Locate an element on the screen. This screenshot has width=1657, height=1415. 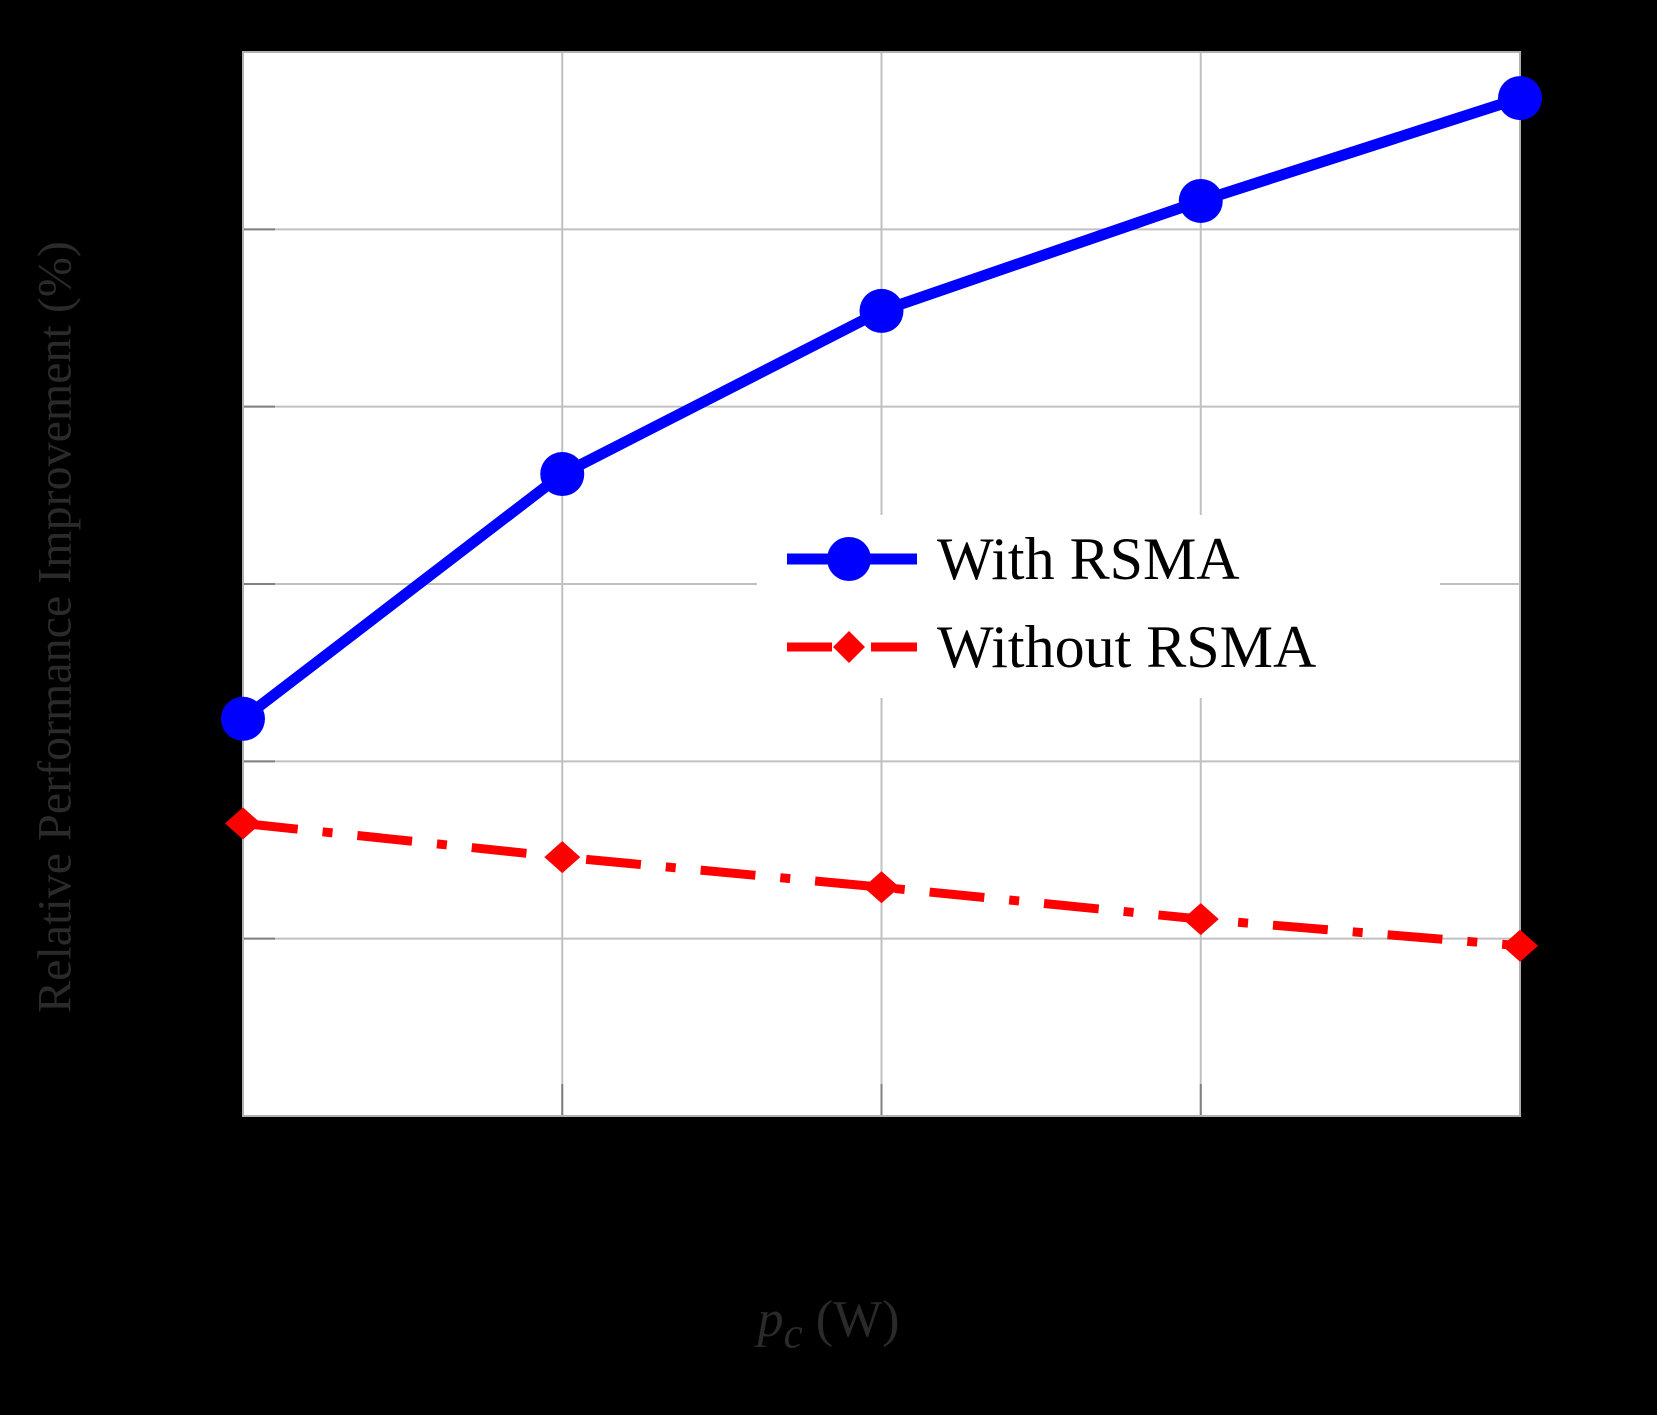
legend-label: Without RSMA is located at coordinates (1127, 646).